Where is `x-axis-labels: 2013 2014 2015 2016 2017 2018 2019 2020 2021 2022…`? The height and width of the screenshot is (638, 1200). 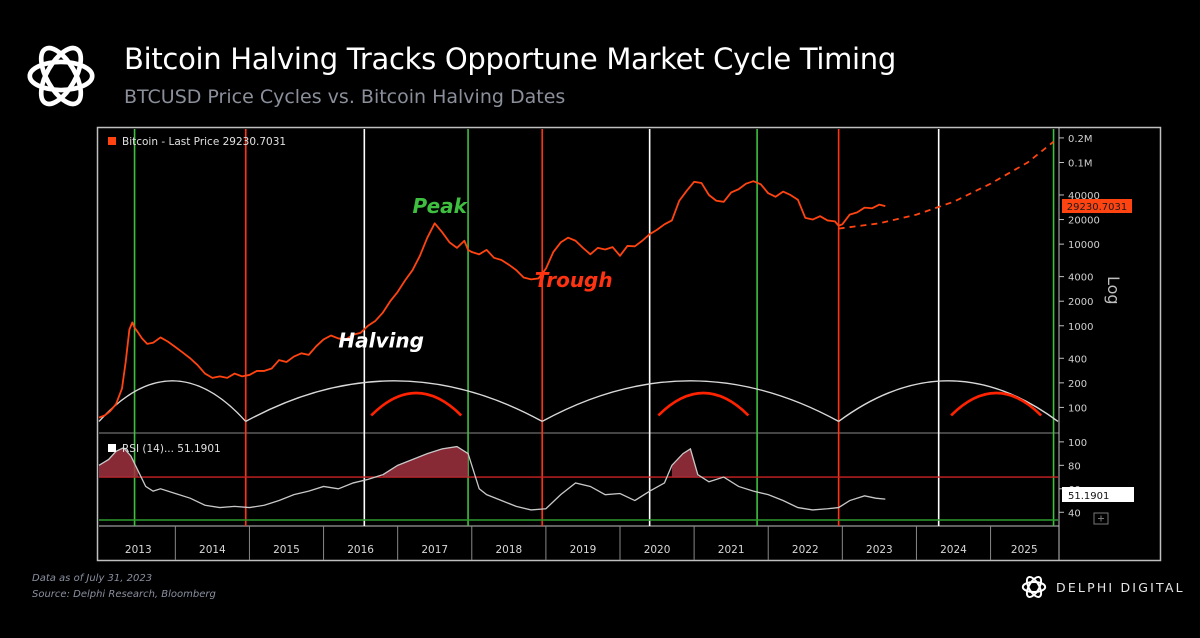 x-axis-labels: 2013 2014 2015 2016 2017 2018 2019 2020 2021 2022… is located at coordinates (581, 543).